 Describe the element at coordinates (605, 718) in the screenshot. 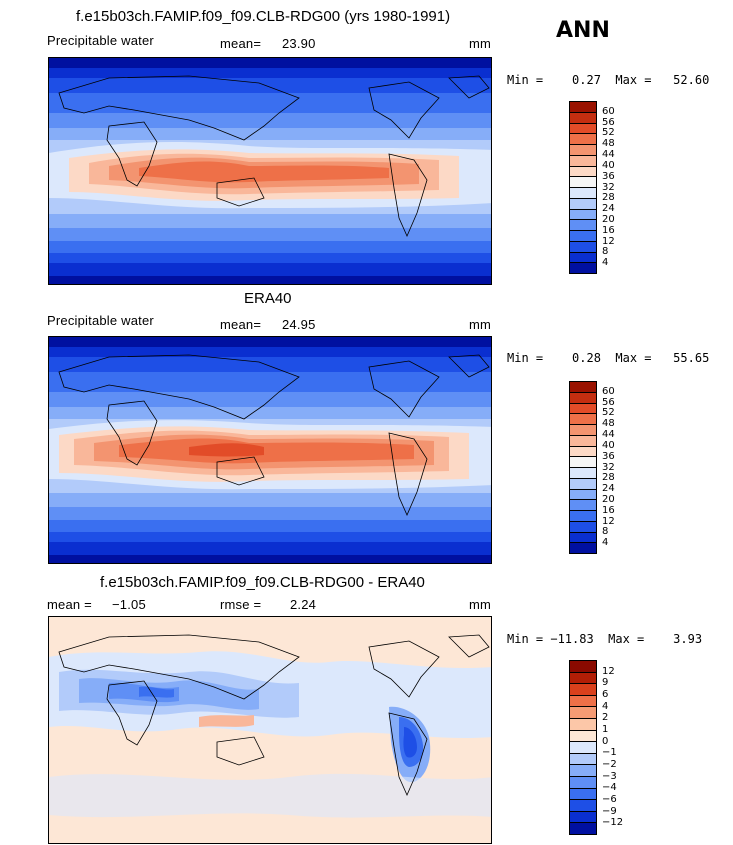

I see `colorbar-tick-label: 2` at that location.